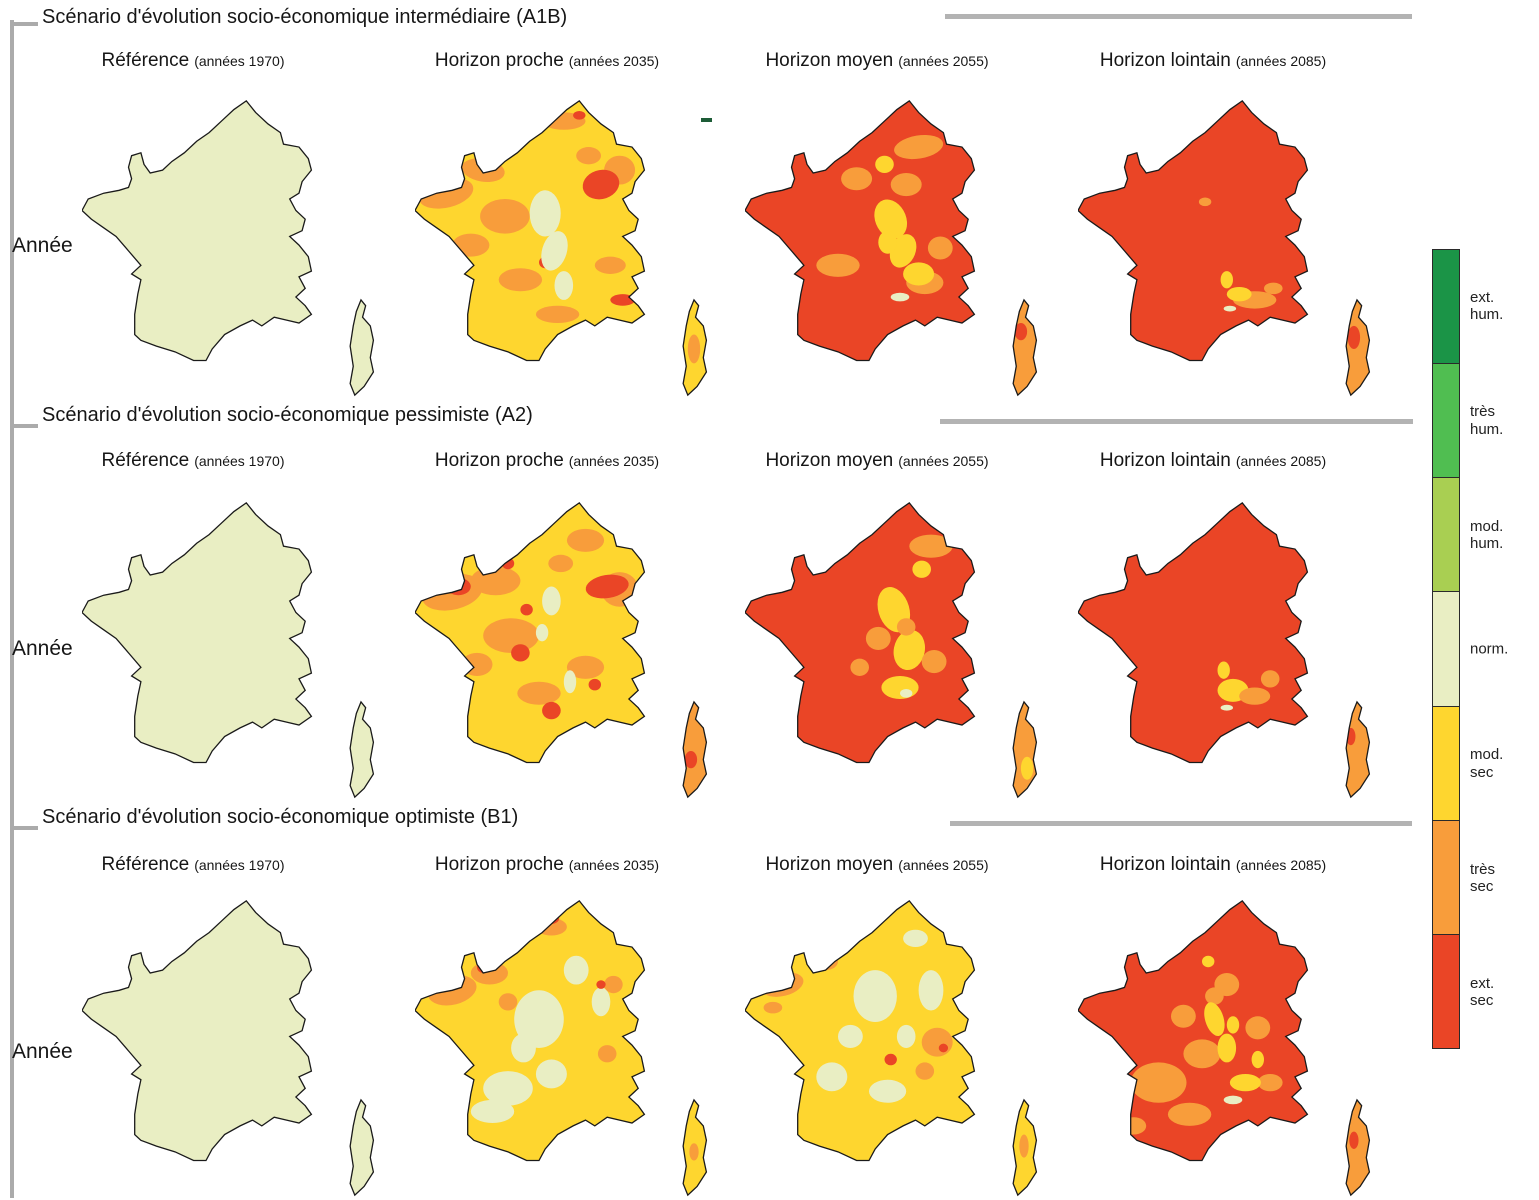 The image size is (1539, 1200). I want to click on map-b1-moyen, so click(900, 1048).